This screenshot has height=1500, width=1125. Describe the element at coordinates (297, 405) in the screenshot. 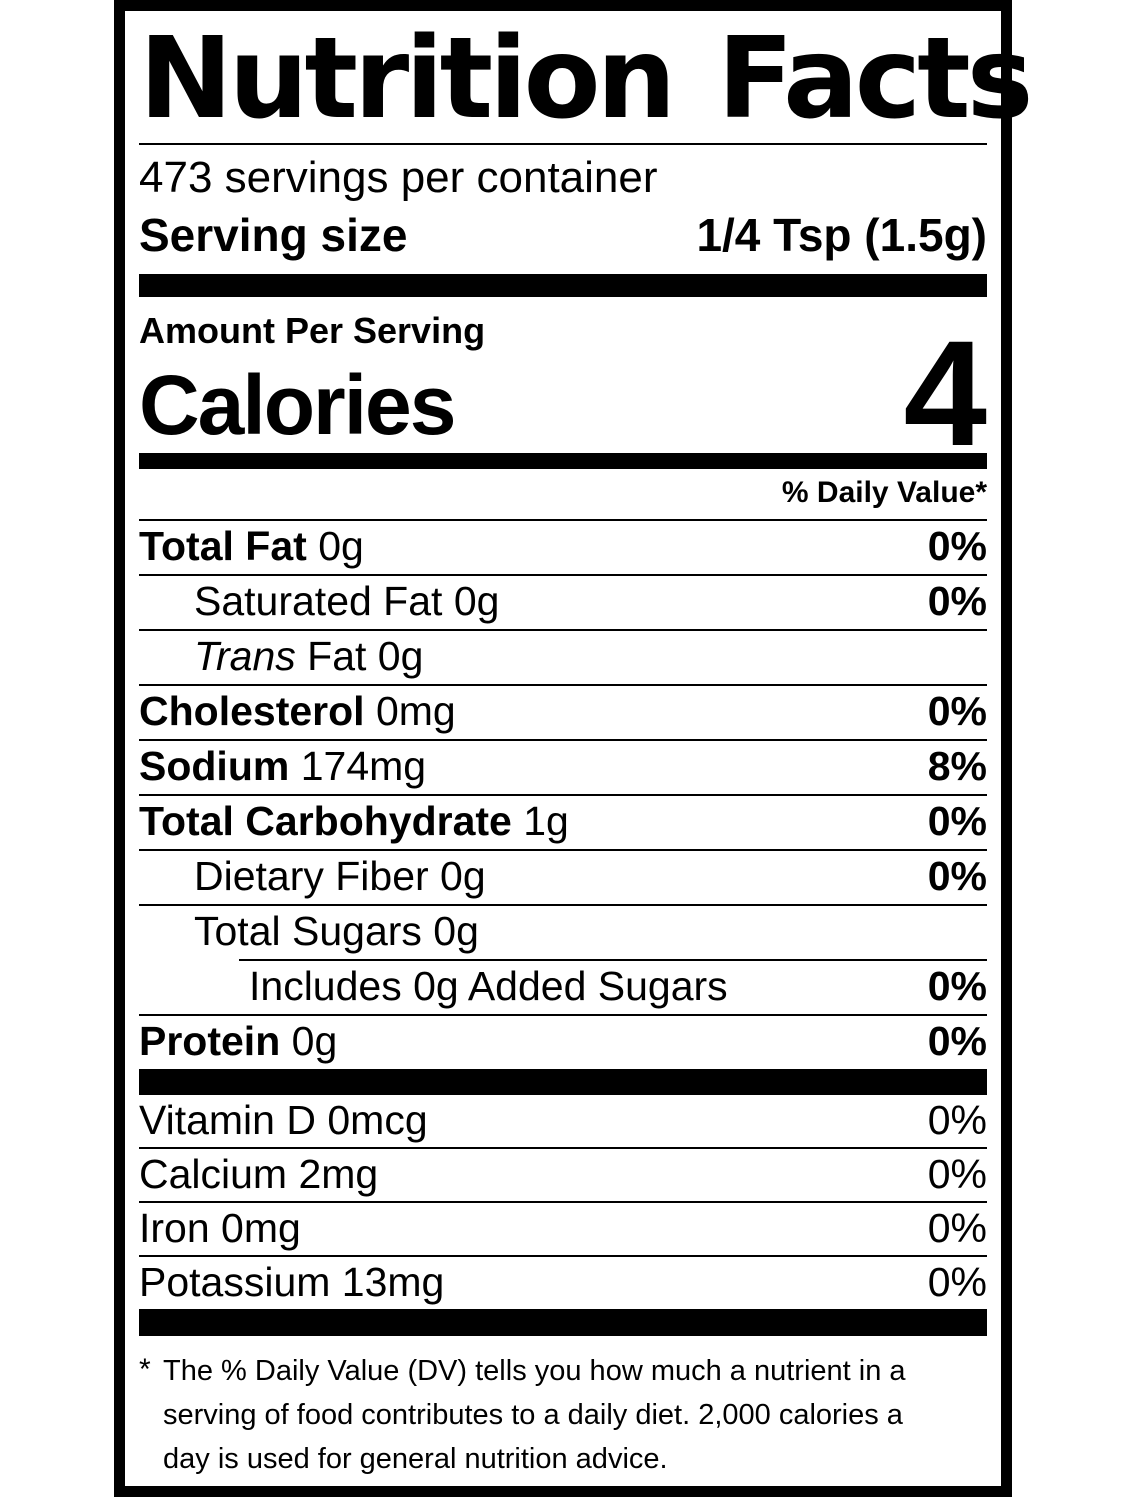

I see `calories-label: Calories` at that location.